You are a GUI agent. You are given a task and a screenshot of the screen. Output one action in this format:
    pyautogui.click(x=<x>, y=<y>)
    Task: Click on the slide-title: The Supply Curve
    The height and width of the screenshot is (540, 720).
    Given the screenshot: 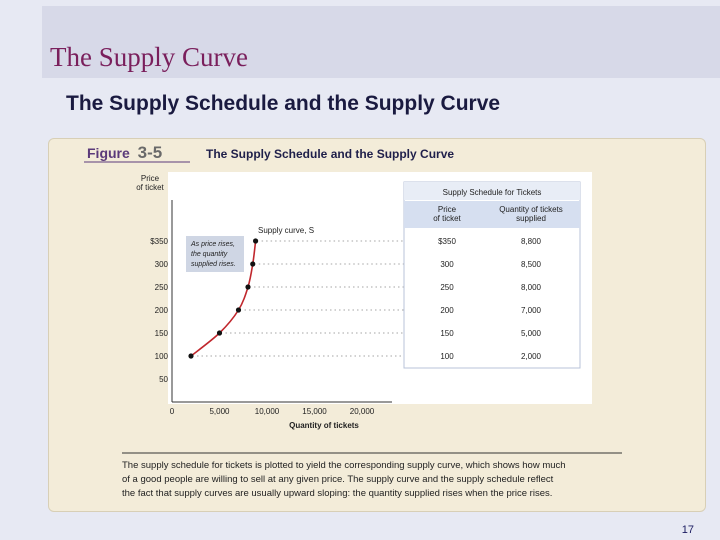 What is the action you would take?
    pyautogui.click(x=149, y=57)
    